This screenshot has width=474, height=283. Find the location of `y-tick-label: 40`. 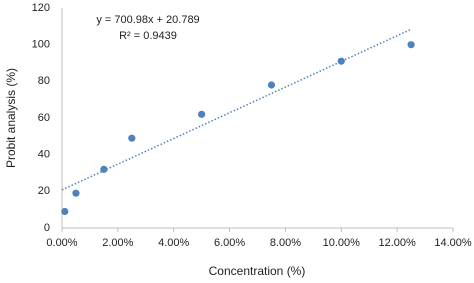

y-tick-label: 40 is located at coordinates (44, 155).